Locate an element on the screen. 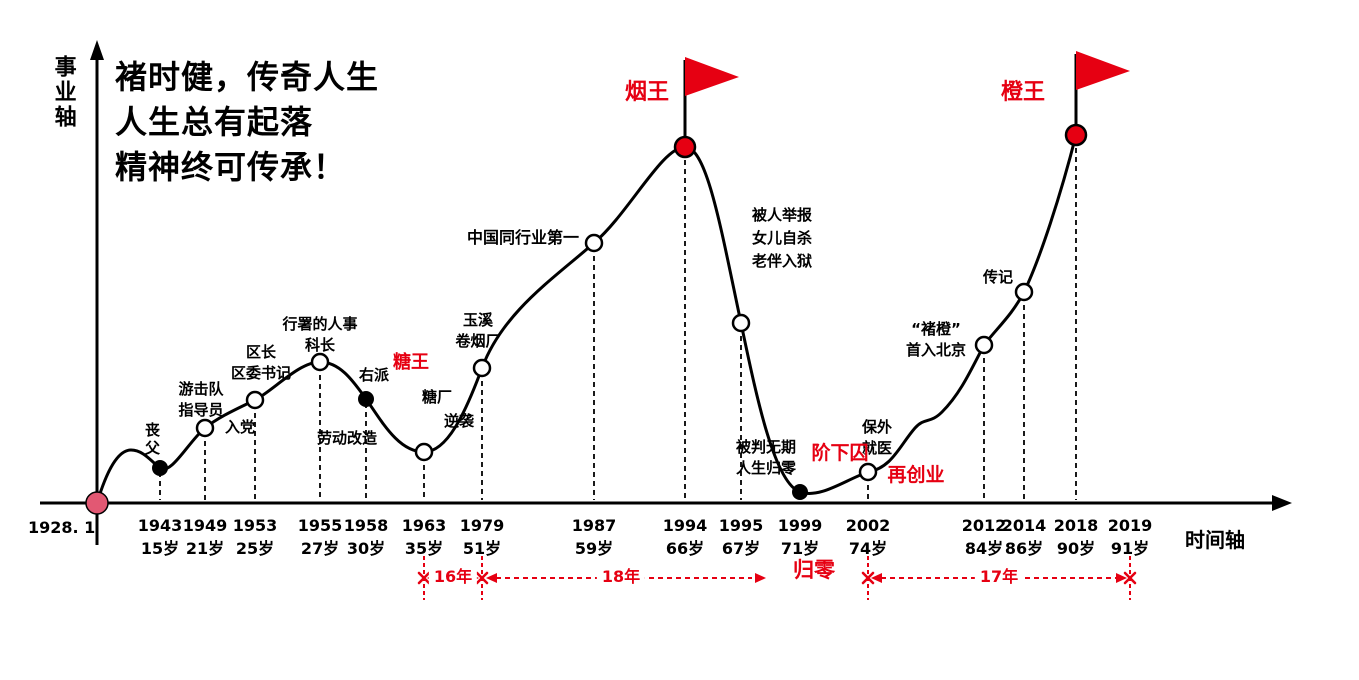 This screenshot has width=1359, height=680. marker-1999 is located at coordinates (800, 492).